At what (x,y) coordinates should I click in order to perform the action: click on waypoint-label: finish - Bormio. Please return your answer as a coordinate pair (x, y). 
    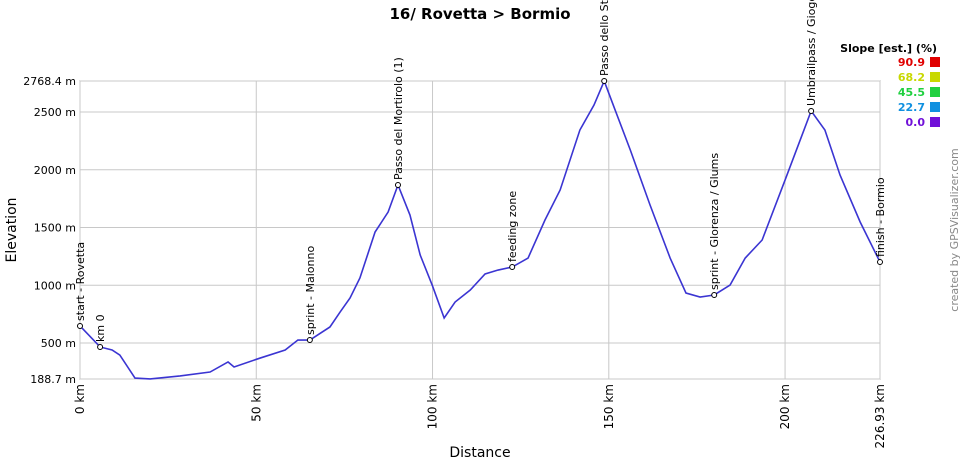
    Looking at the image, I should click on (880, 217).